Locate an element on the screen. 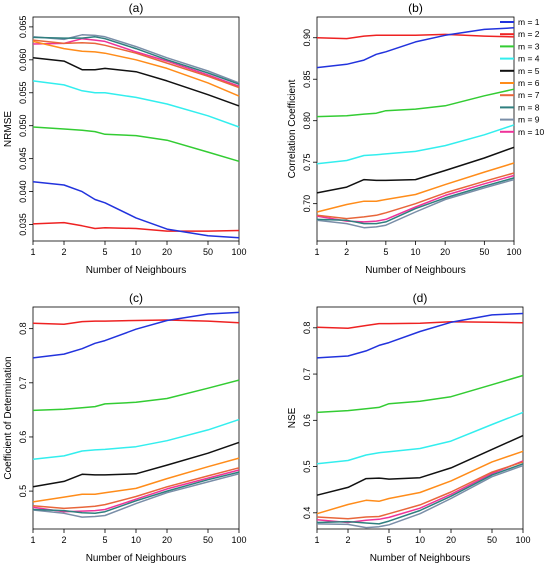  y-tick-label: 0.035 is located at coordinates (23, 224).